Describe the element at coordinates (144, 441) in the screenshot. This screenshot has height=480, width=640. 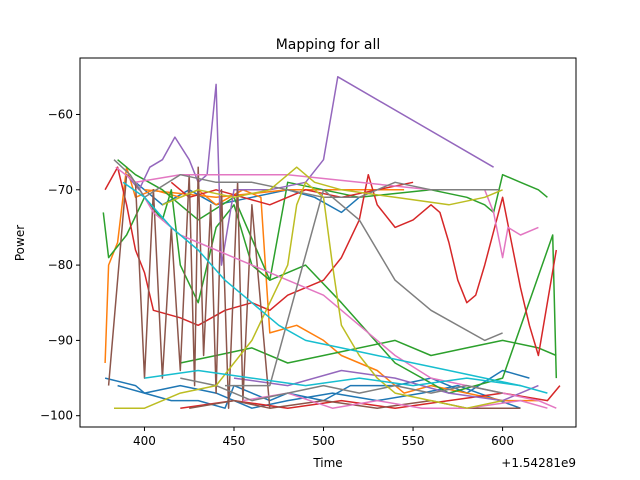
I see `x-tick-label: 400` at that location.